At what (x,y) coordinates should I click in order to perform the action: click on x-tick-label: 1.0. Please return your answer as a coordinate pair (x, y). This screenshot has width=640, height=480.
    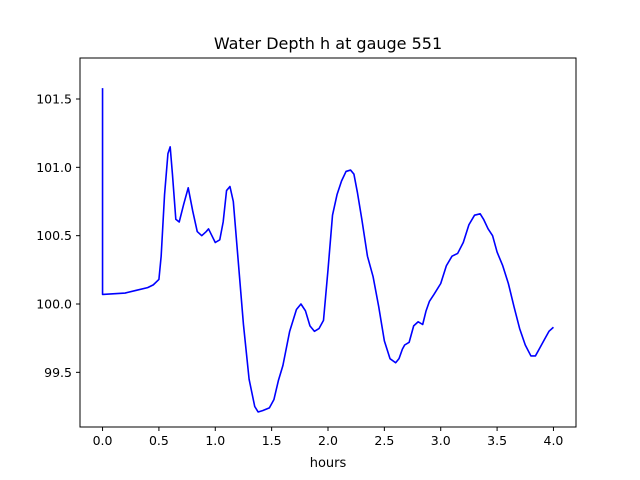
    Looking at the image, I should click on (215, 440).